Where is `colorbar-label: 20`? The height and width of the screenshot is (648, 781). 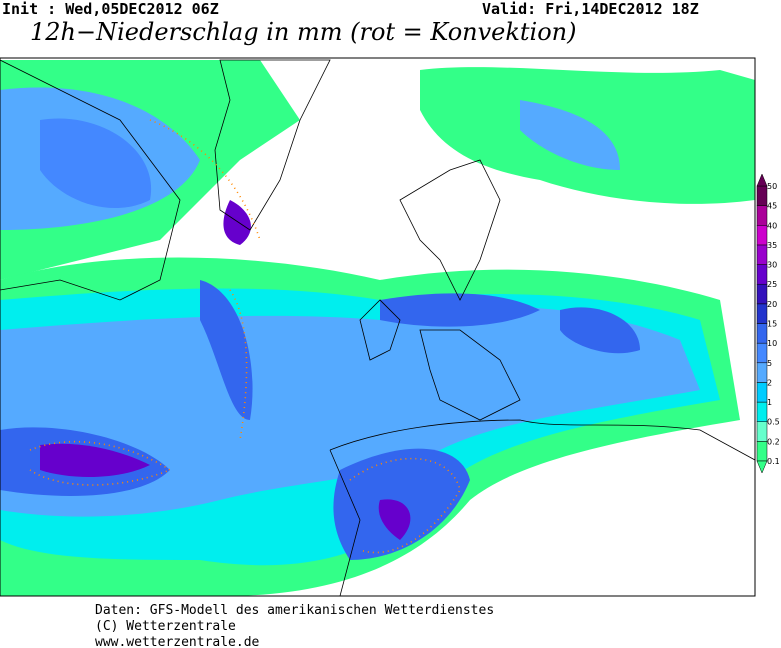 colorbar-label: 20 is located at coordinates (772, 304).